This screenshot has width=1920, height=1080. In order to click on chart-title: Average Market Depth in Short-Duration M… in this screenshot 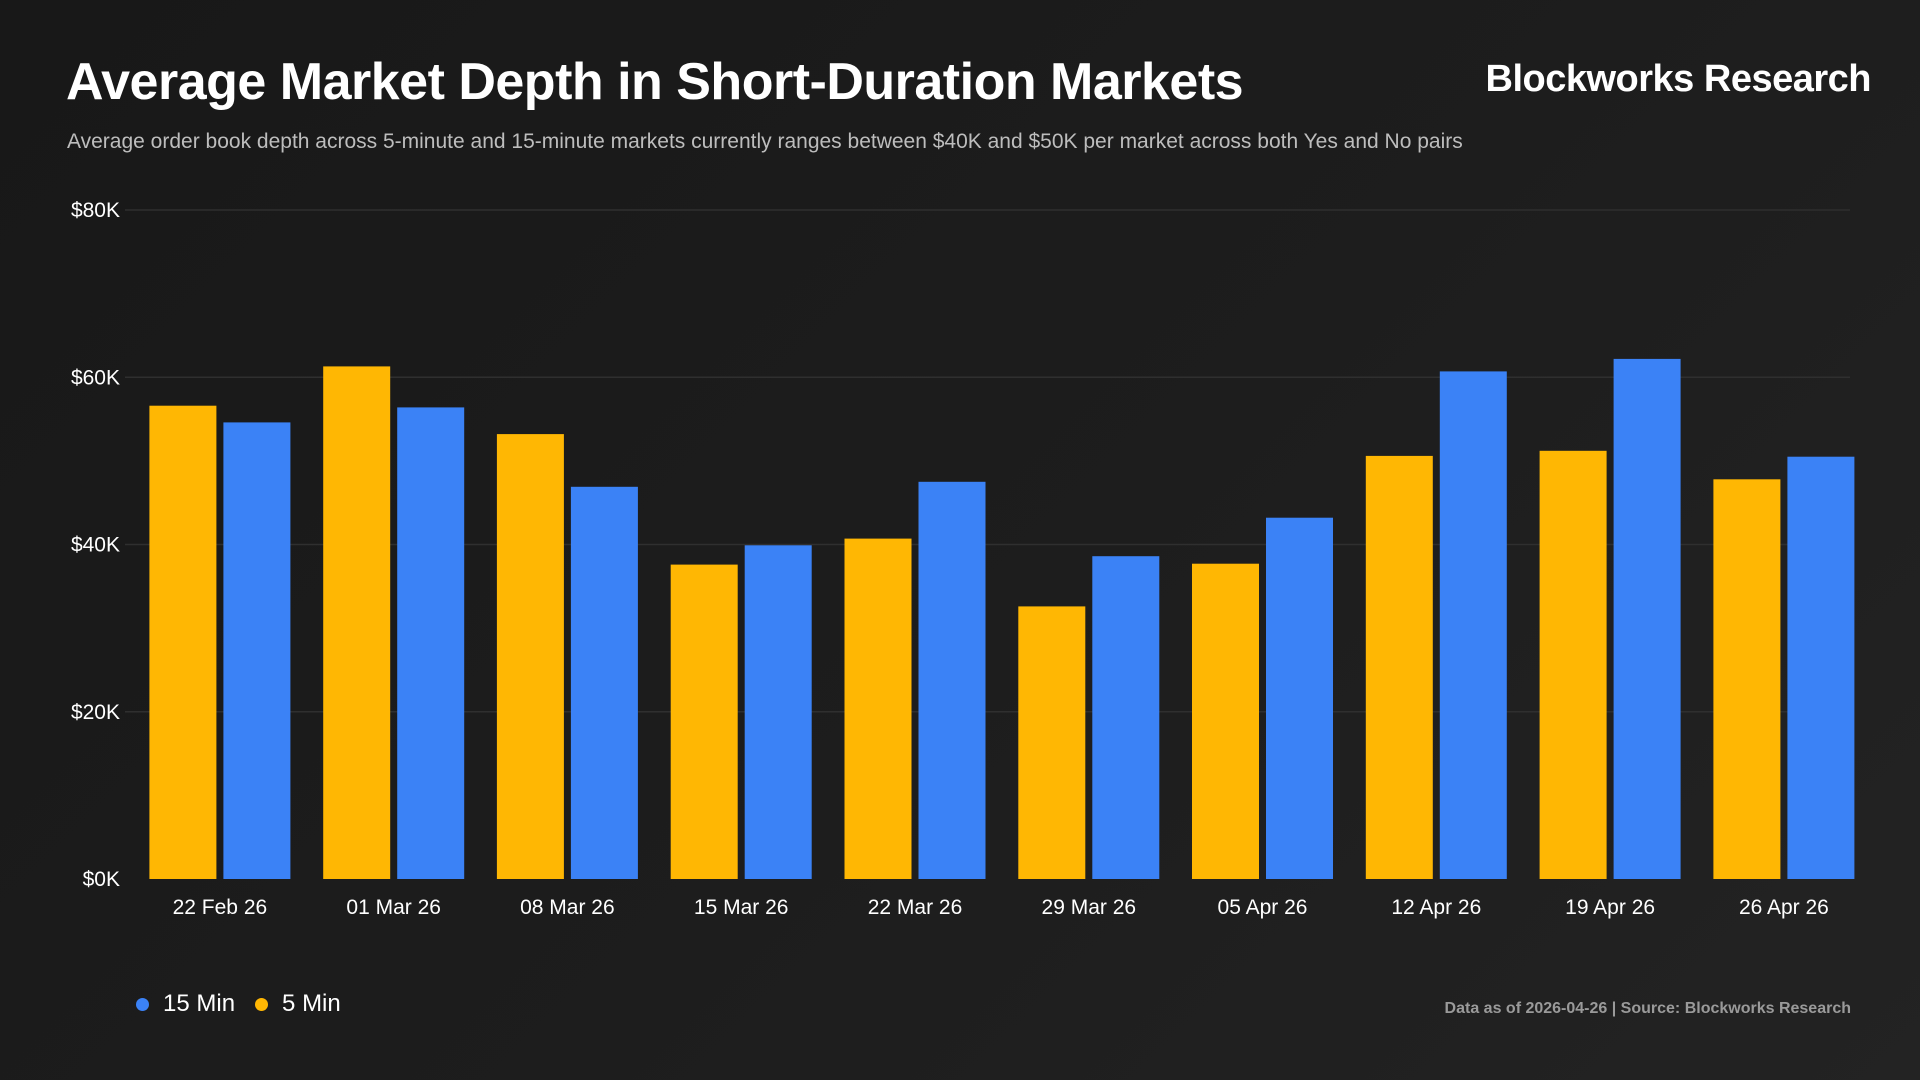, I will do `click(655, 82)`.